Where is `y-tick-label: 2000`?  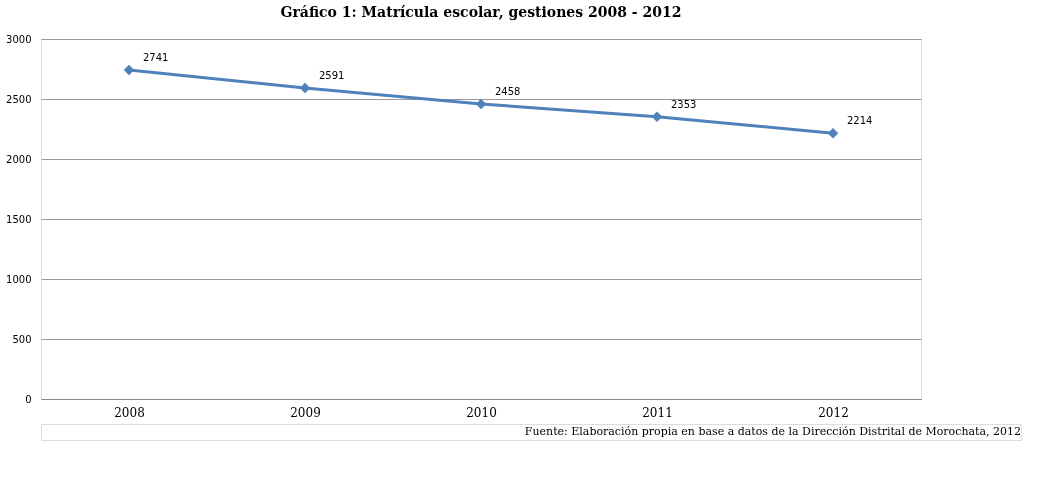
y-tick-label: 2000 is located at coordinates (19, 159).